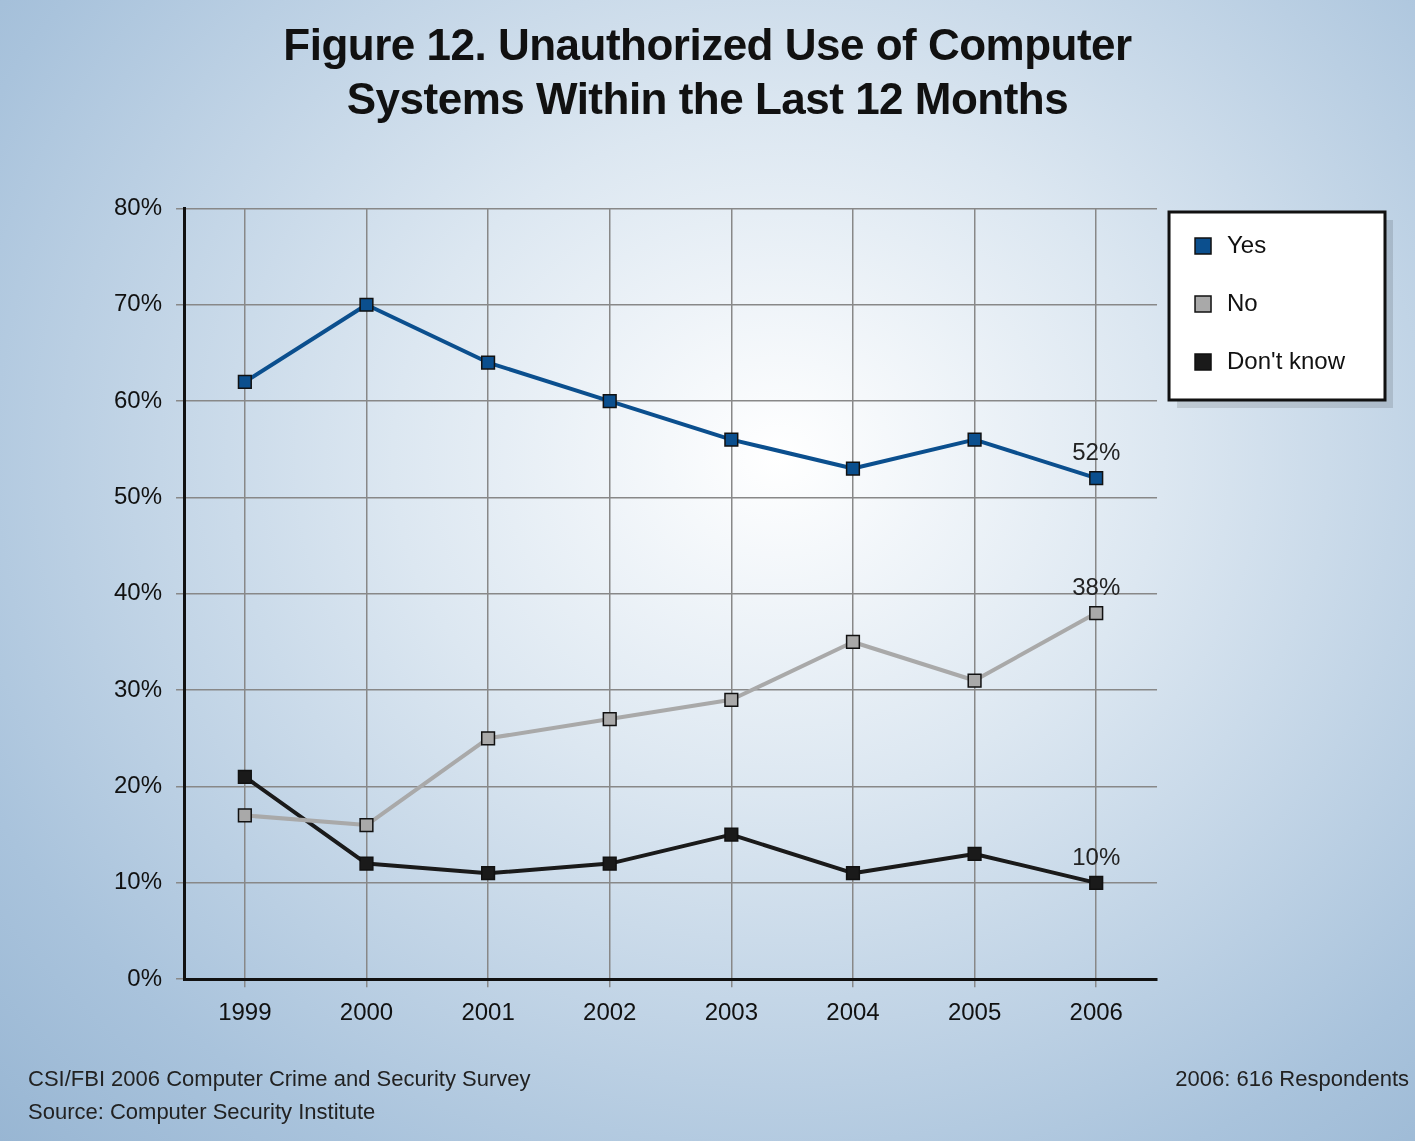 The width and height of the screenshot is (1415, 1141). Describe the element at coordinates (1096, 856) in the screenshot. I see `data-label: 10%` at that location.